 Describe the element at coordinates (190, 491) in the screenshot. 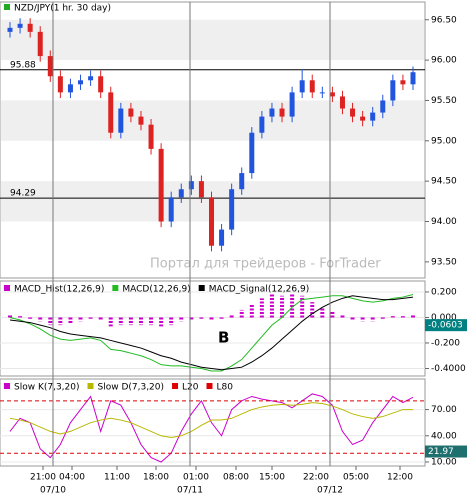

I see `x-date-label: 07/11` at that location.